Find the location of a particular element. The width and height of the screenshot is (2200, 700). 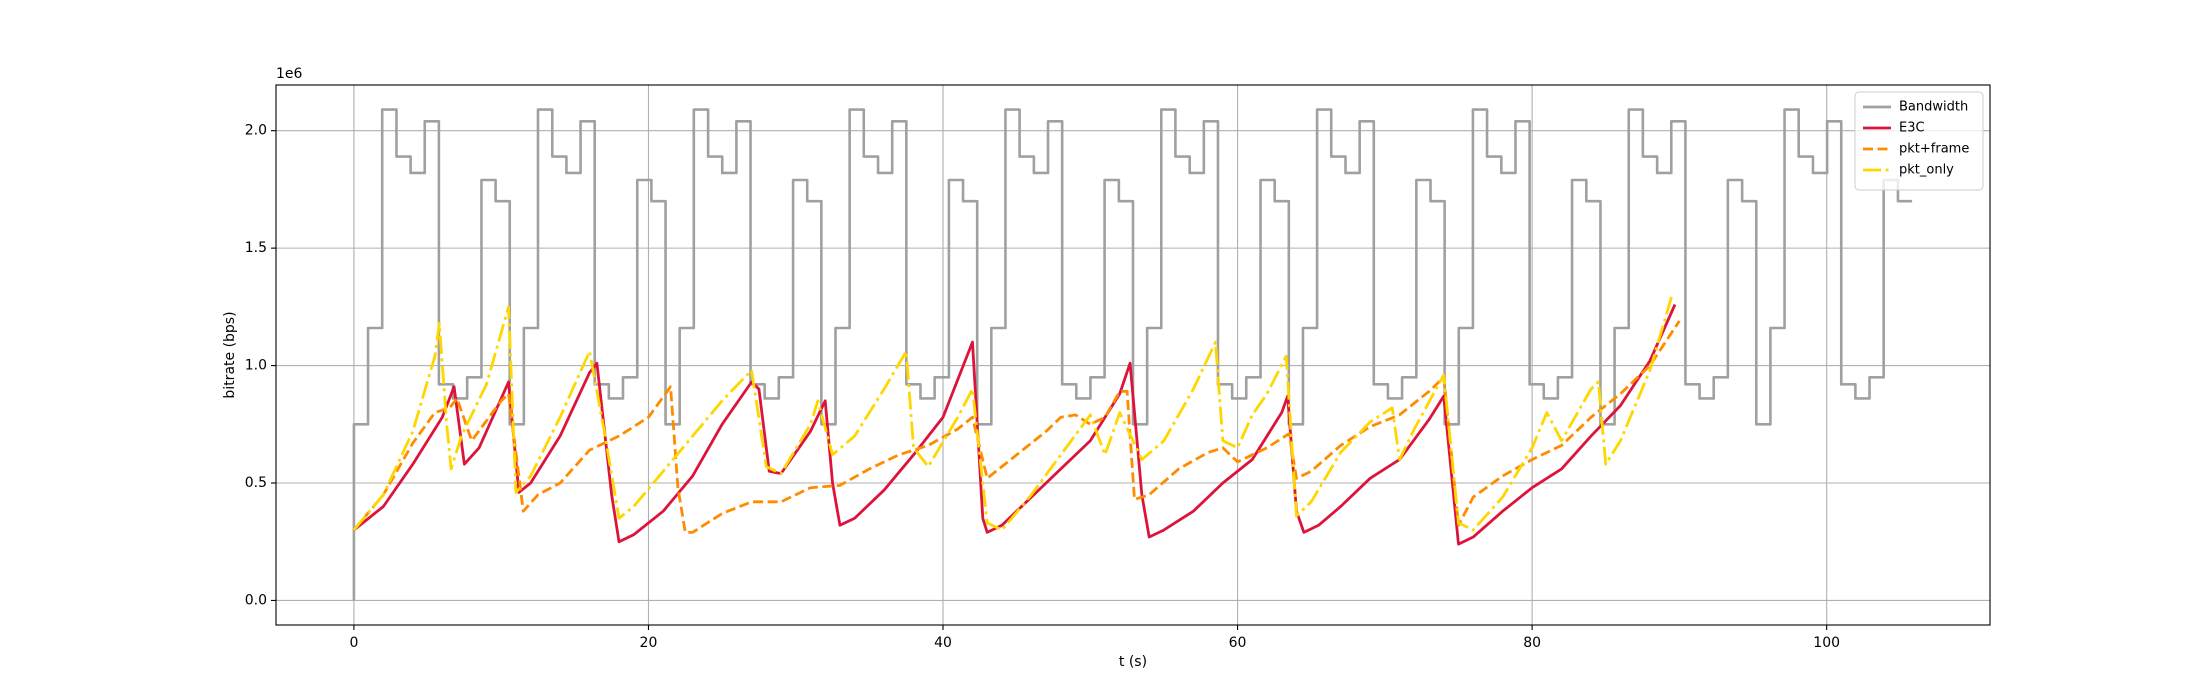

x-tick-label: 40 is located at coordinates (943, 643).